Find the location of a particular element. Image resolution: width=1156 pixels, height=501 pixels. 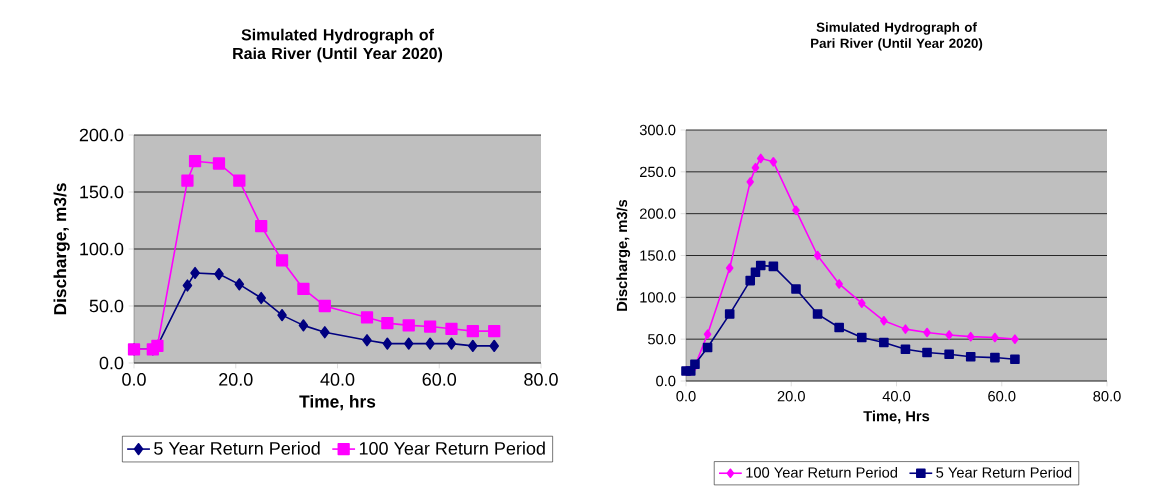

y-tick-label: 0.0 is located at coordinates (111, 363).